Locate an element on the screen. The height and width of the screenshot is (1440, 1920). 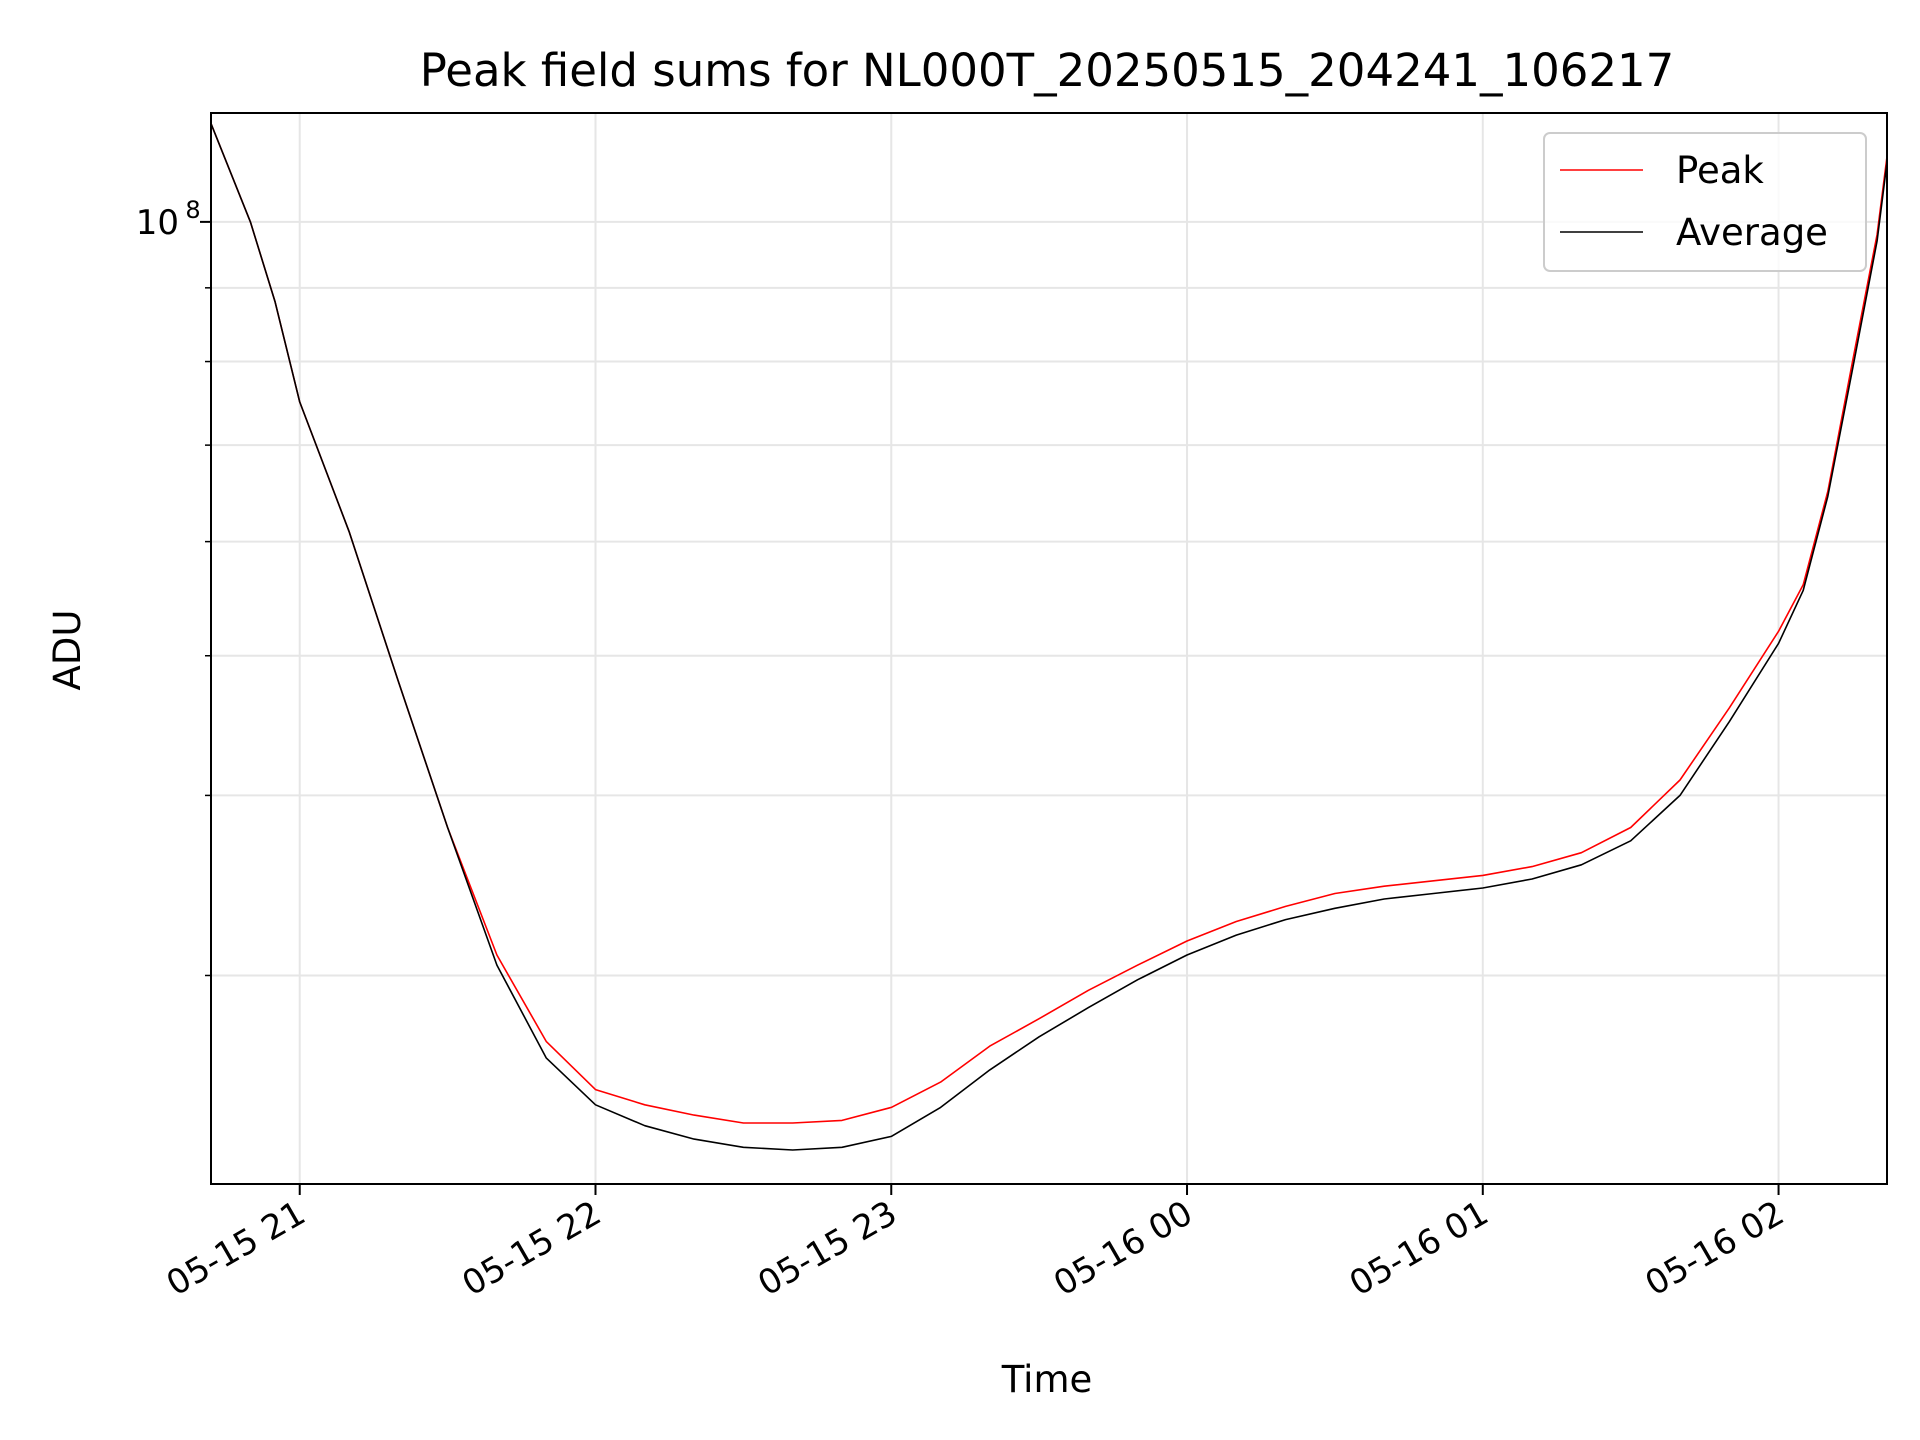
legend-box is located at coordinates (1705, 202).